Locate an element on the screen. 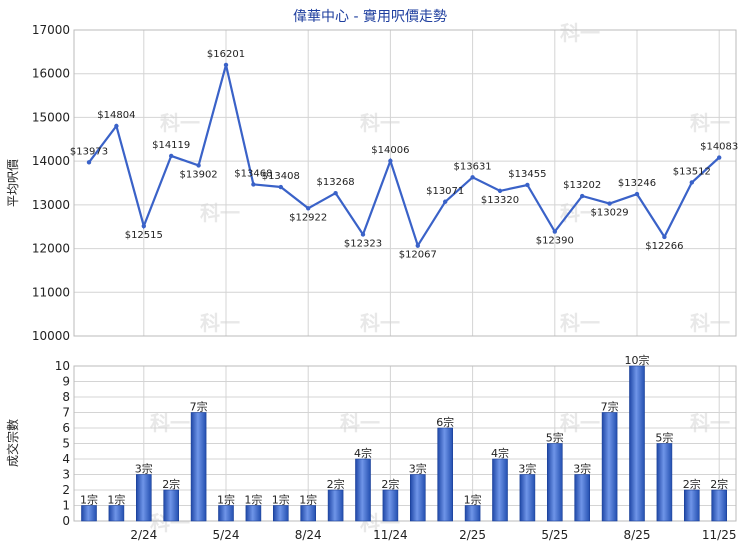  x-tick-label: 2/24 is located at coordinates (143, 535).